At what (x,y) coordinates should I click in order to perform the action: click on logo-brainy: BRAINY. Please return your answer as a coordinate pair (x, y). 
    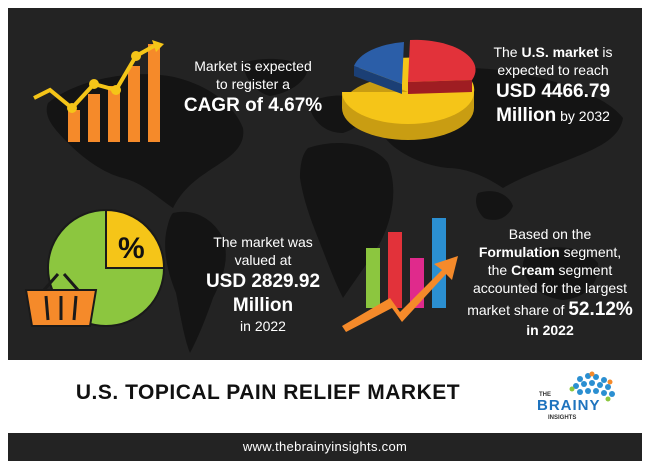
    Looking at the image, I should click on (569, 405).